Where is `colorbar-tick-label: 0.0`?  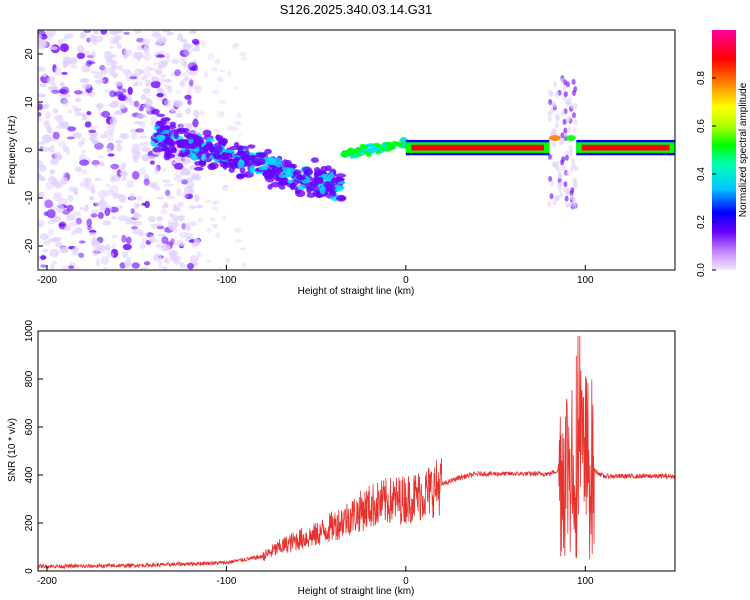 colorbar-tick-label: 0.0 is located at coordinates (701, 270).